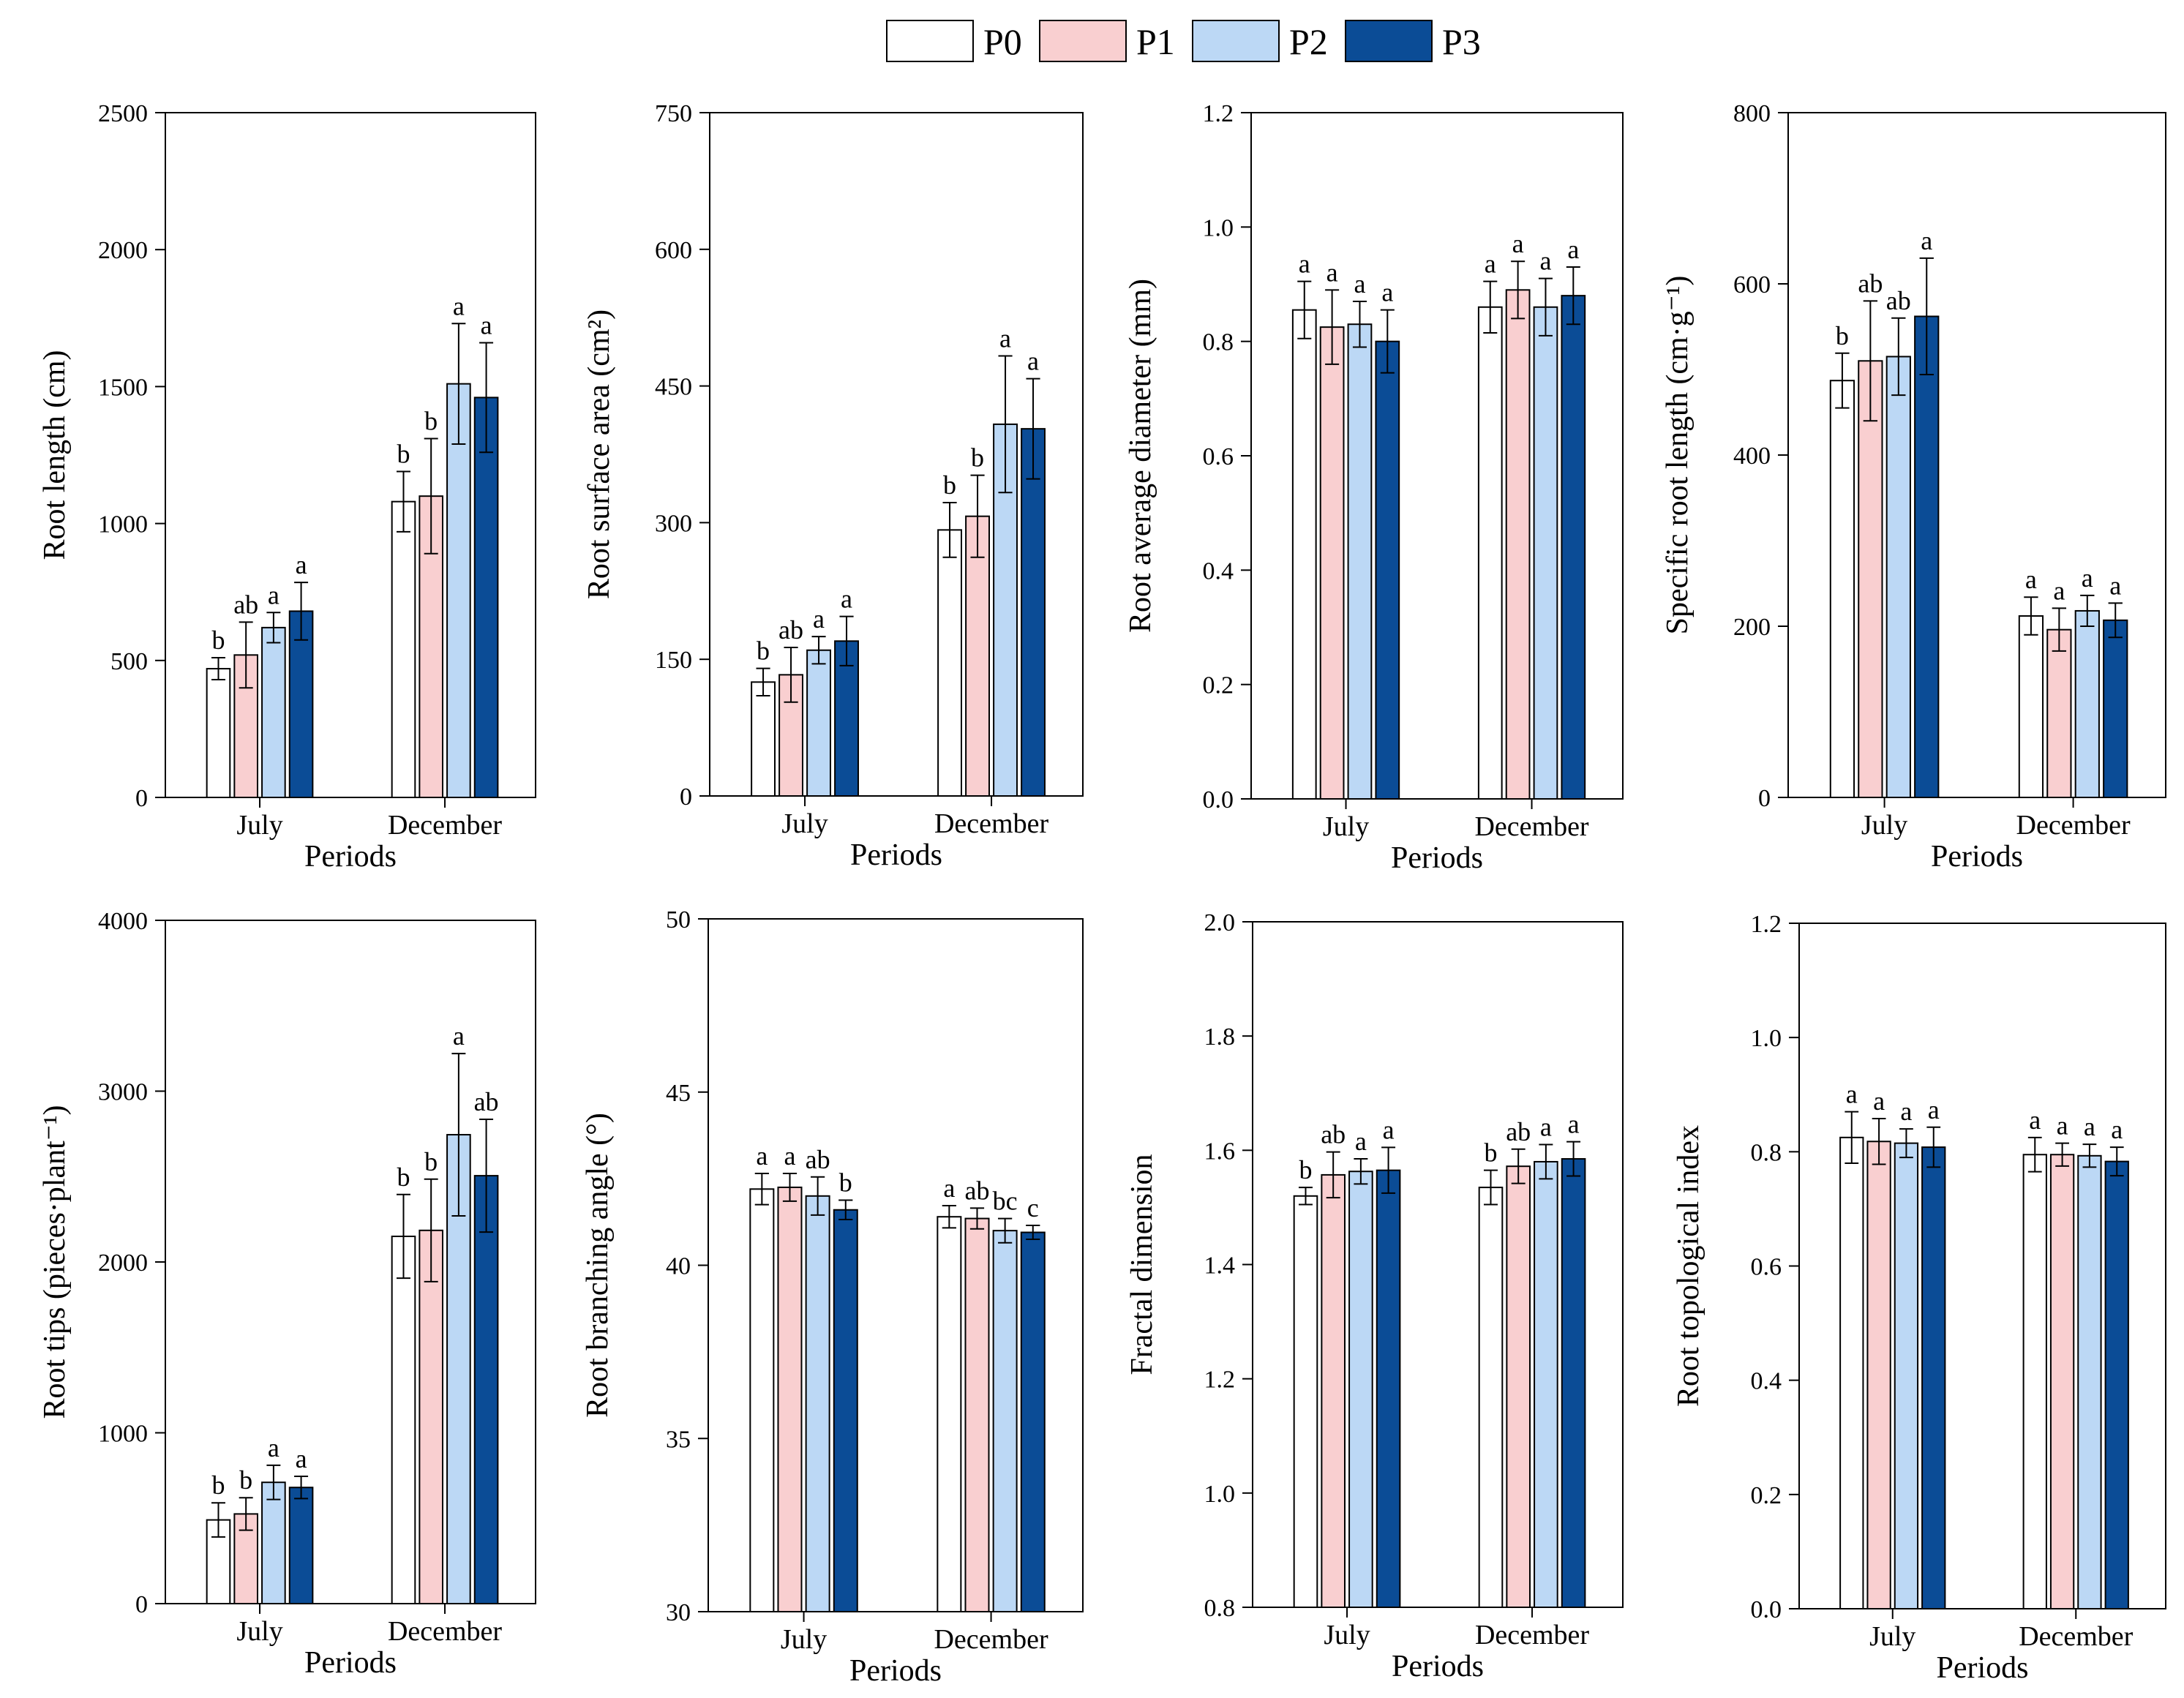  I want to click on y-tick-label: 40, so click(678, 1266).